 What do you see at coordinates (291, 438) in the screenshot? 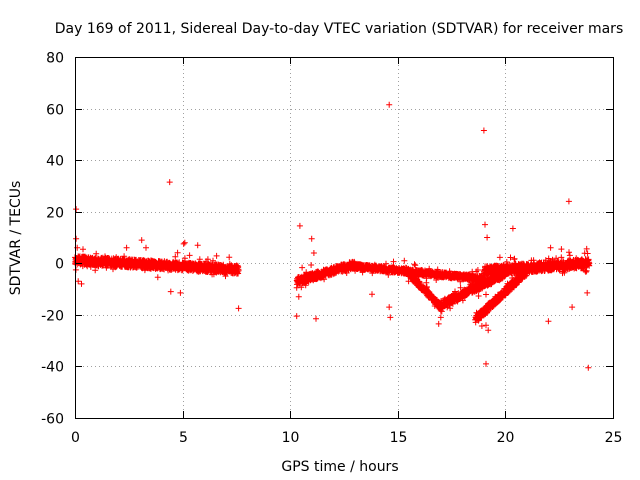
I see `x-tick-label: 10` at bounding box center [291, 438].